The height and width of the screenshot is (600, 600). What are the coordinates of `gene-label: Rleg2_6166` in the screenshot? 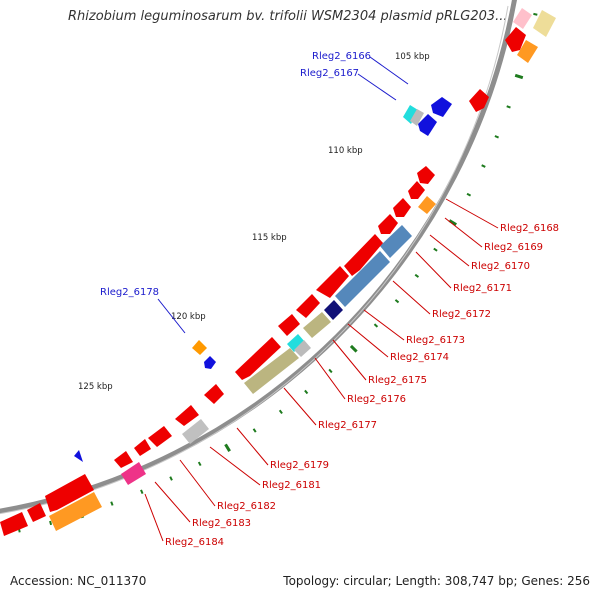 It's located at (341, 56).